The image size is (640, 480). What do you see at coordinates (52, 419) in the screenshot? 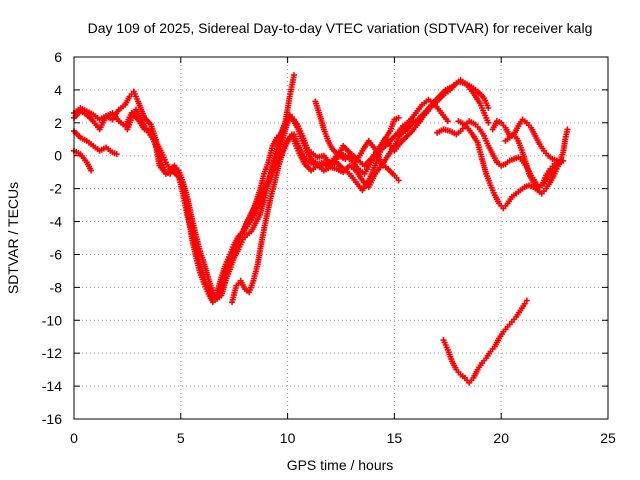
I see `y-tick-label: -16` at bounding box center [52, 419].